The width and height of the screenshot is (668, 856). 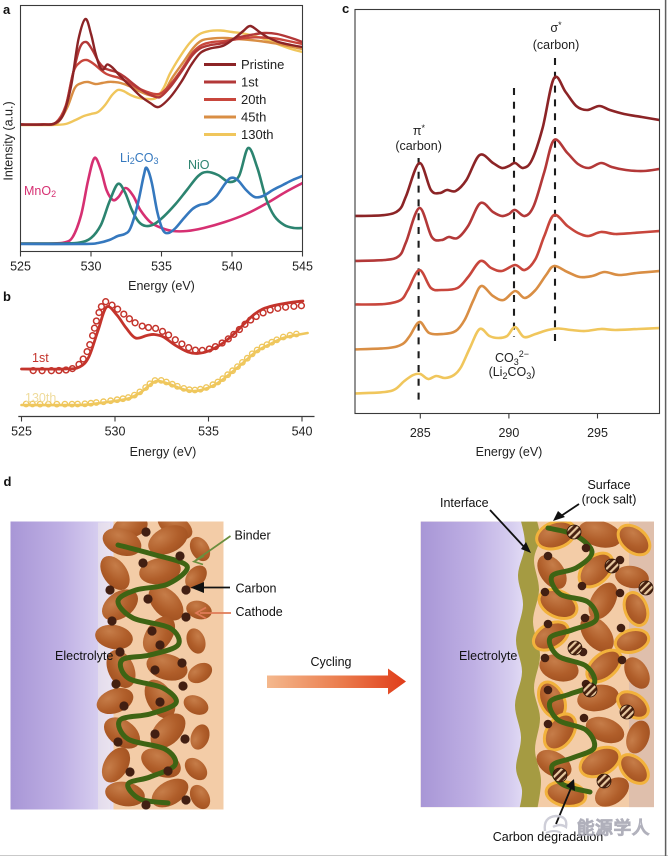 What do you see at coordinates (331, 662) in the screenshot?
I see `svg-text: Cycling` at bounding box center [331, 662].